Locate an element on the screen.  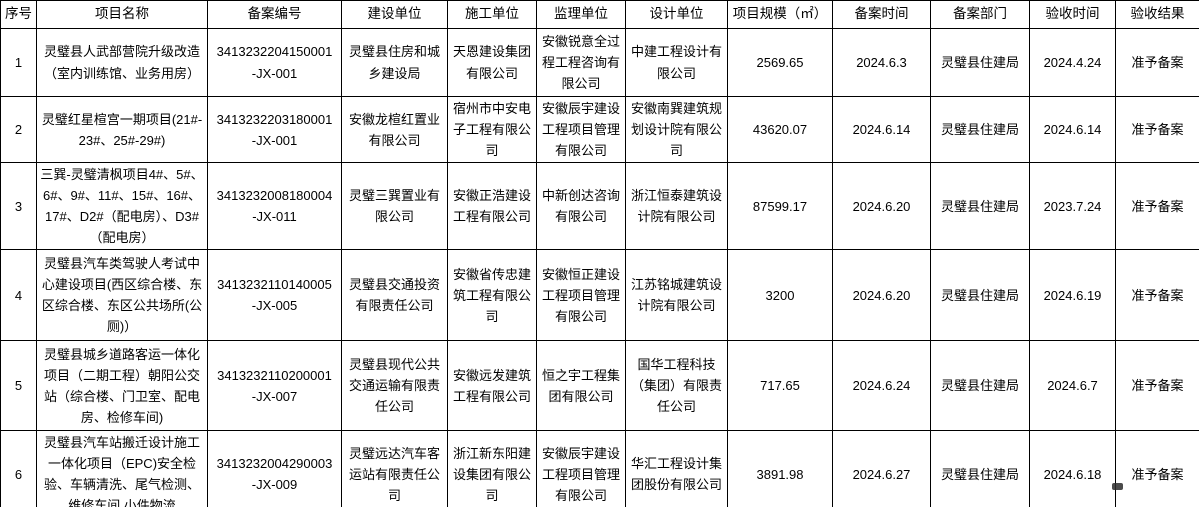
cell-project-name: 灵璧红星楦宫一期项目(21#-23#、25#-29#) is located at coordinates (122, 129).